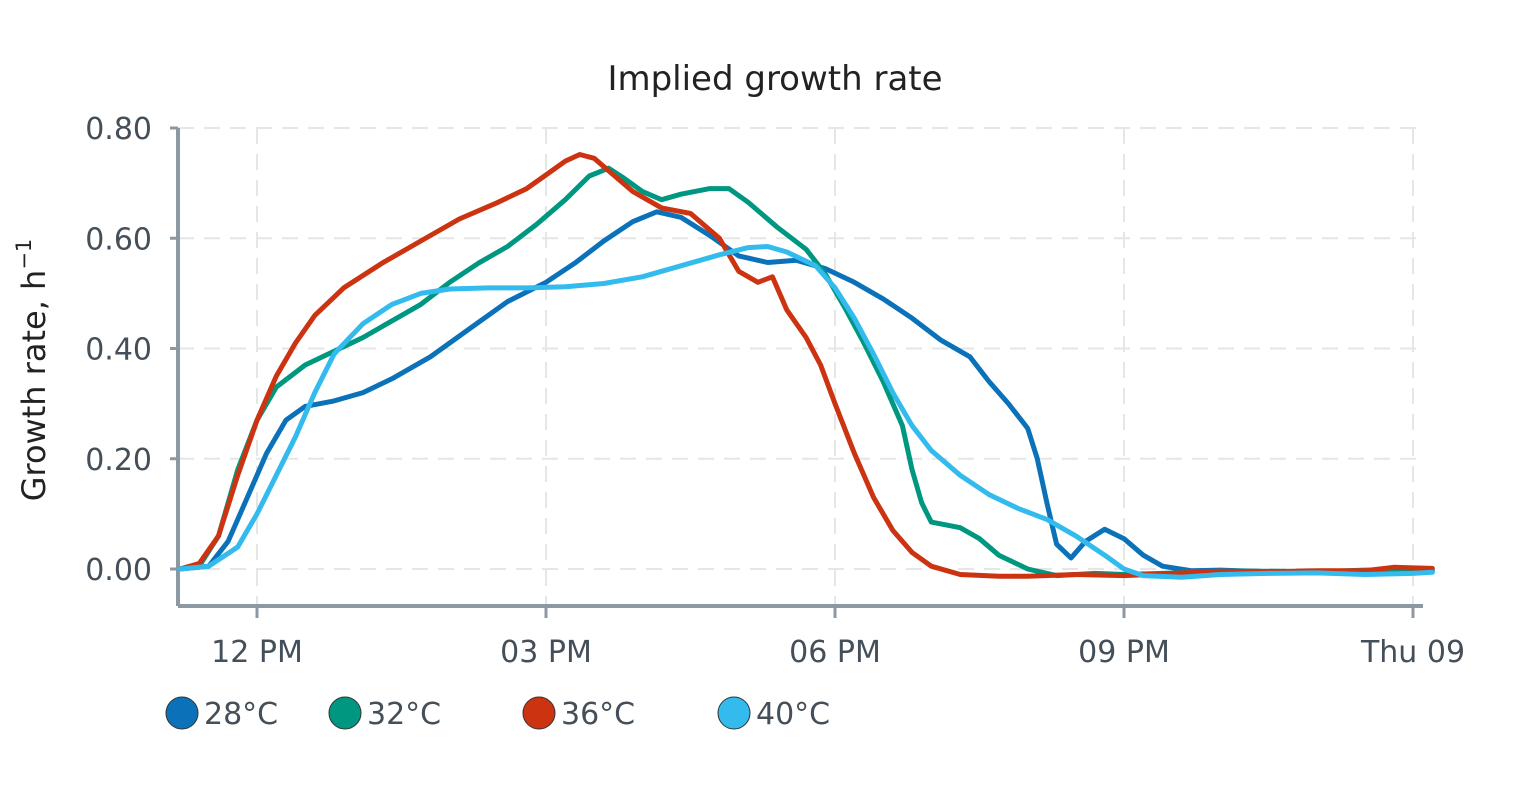 This screenshot has height=800, width=1523. Describe the element at coordinates (404, 714) in the screenshot. I see `legend-label: 32°C` at that location.